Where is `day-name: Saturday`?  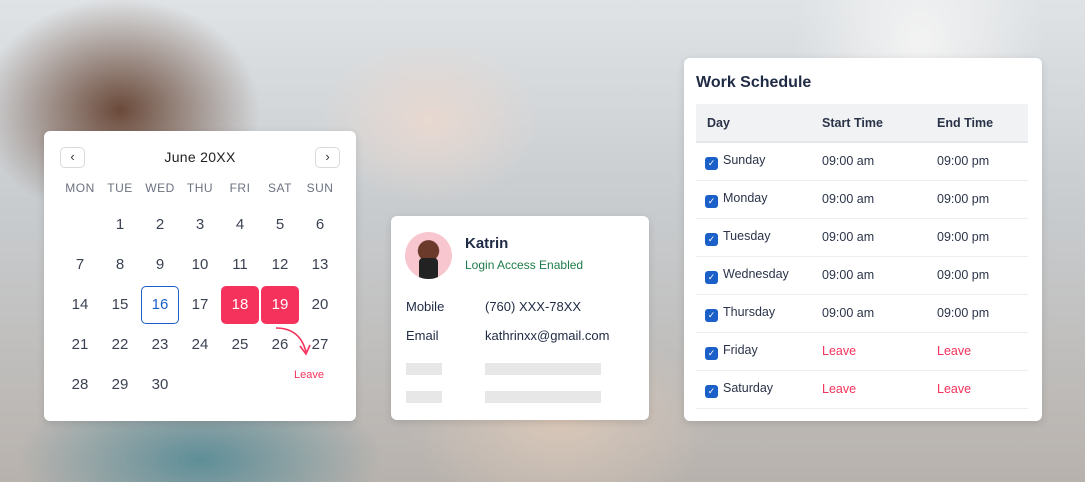 day-name: Saturday is located at coordinates (748, 387).